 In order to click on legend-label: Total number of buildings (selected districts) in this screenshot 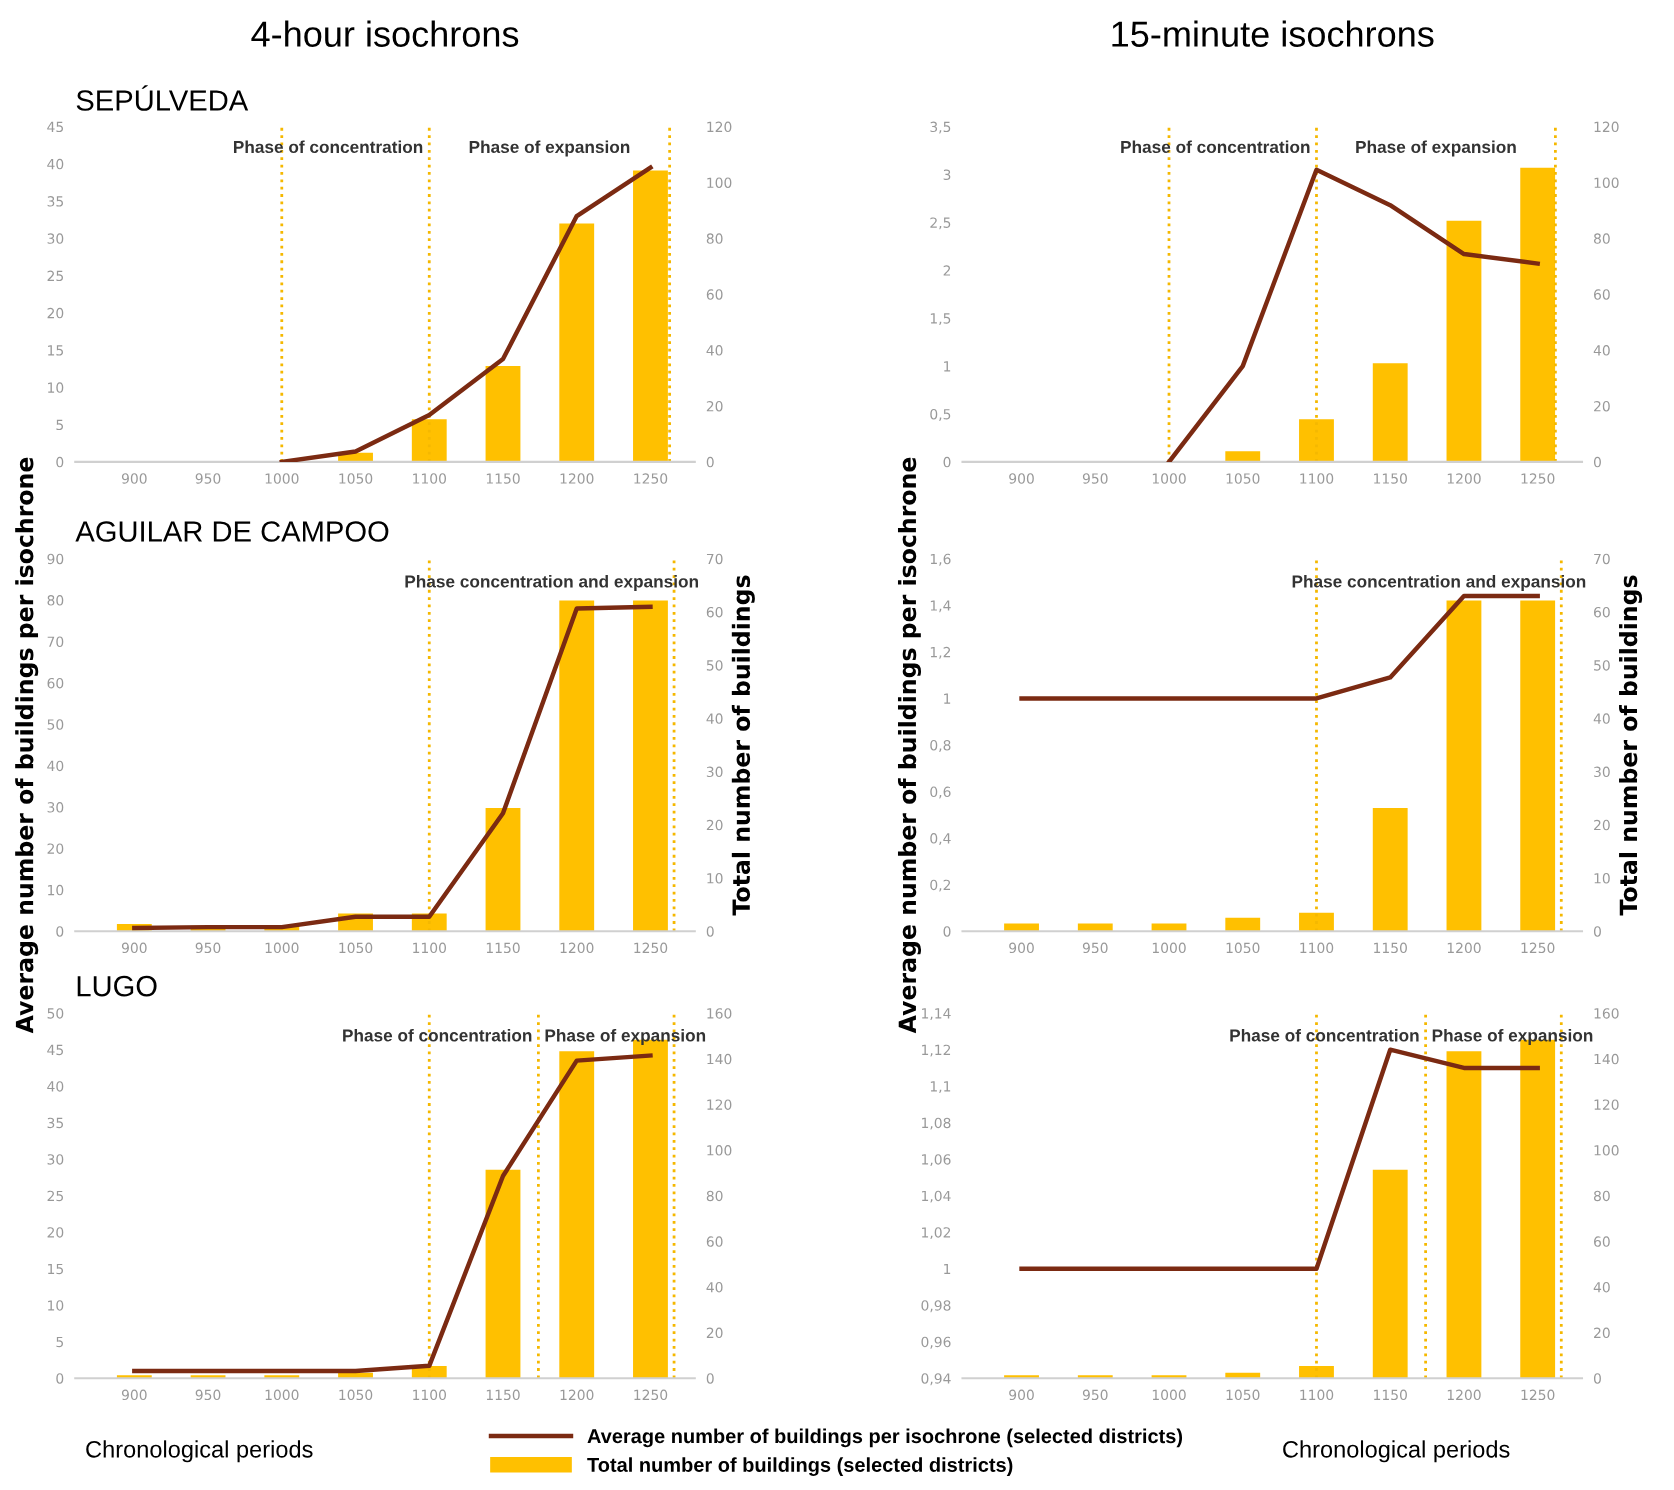, I will do `click(800, 1466)`.